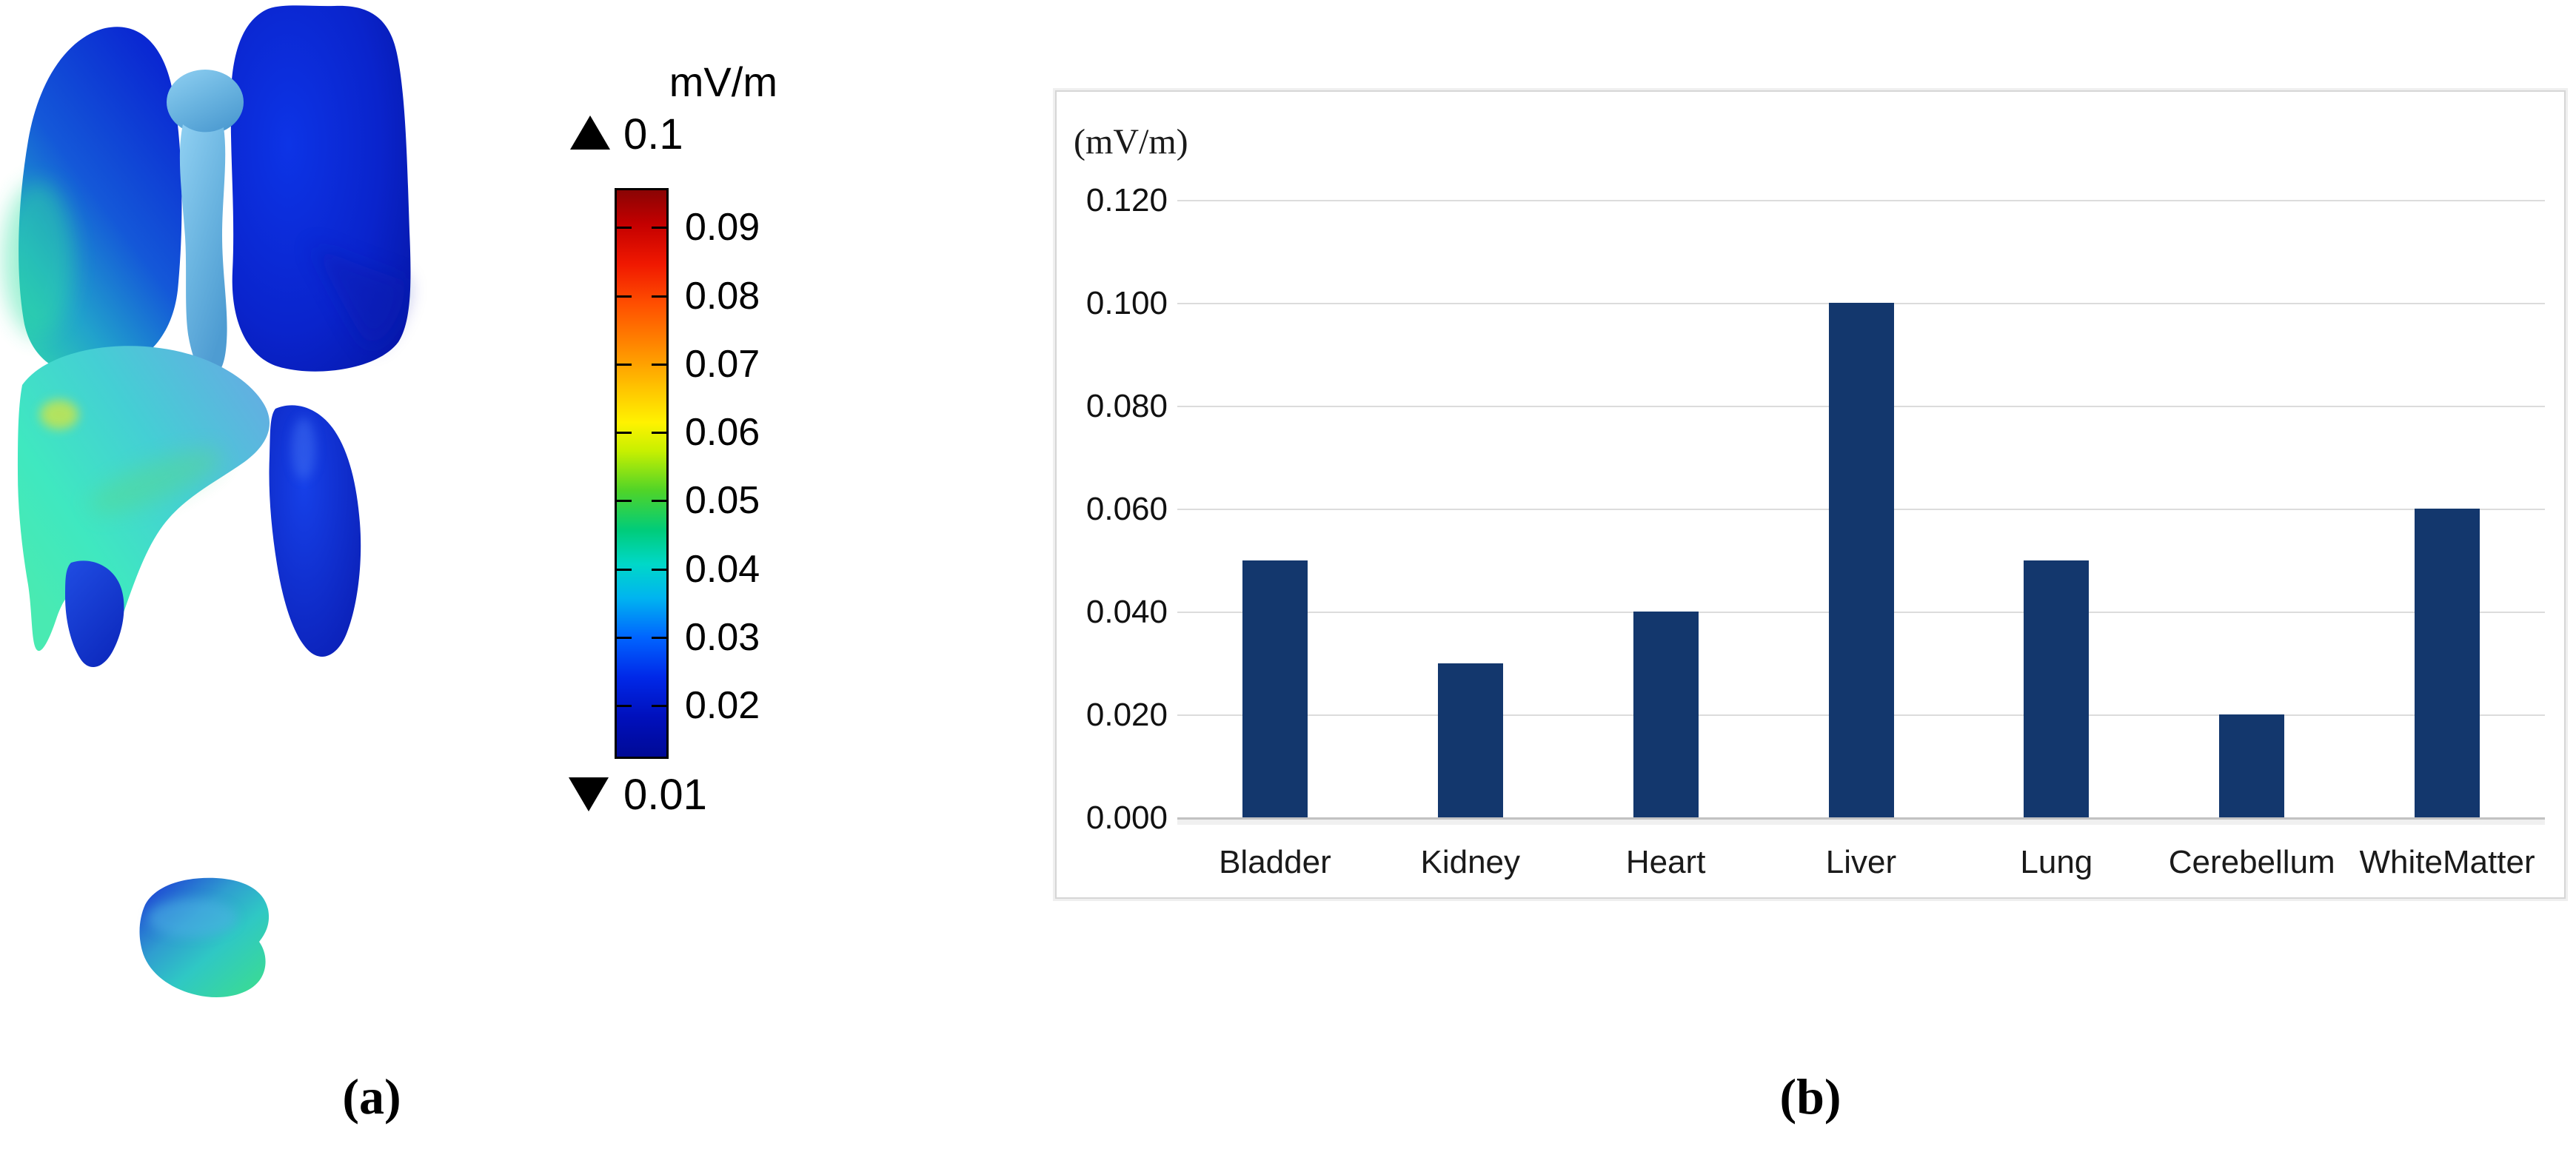 The image size is (2576, 1152). I want to click on colorbar-min-label: 0.01, so click(665, 795).